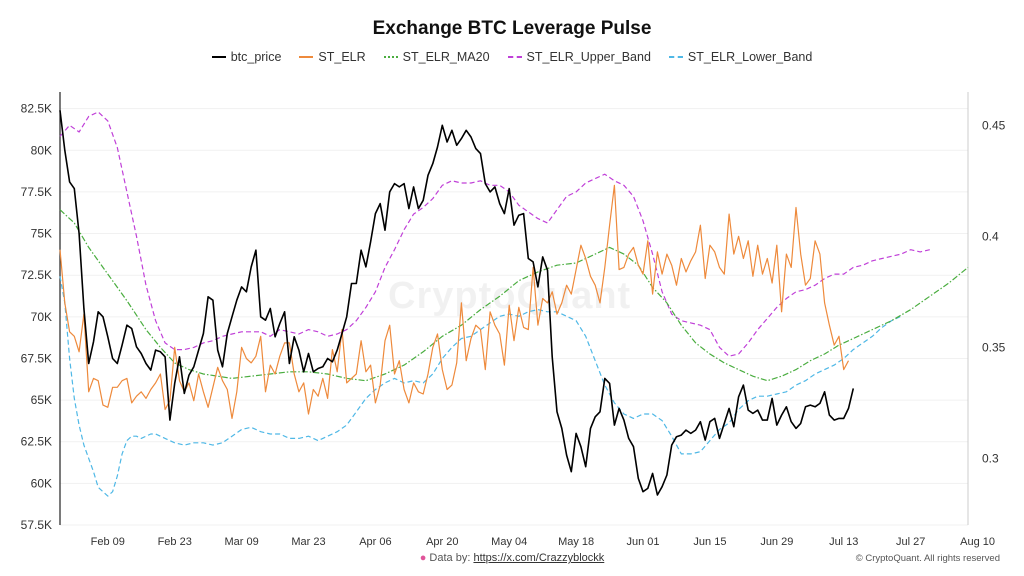 The width and height of the screenshot is (1024, 576). Describe the element at coordinates (41, 234) in the screenshot. I see `y-left-tick-label: 75K` at that location.